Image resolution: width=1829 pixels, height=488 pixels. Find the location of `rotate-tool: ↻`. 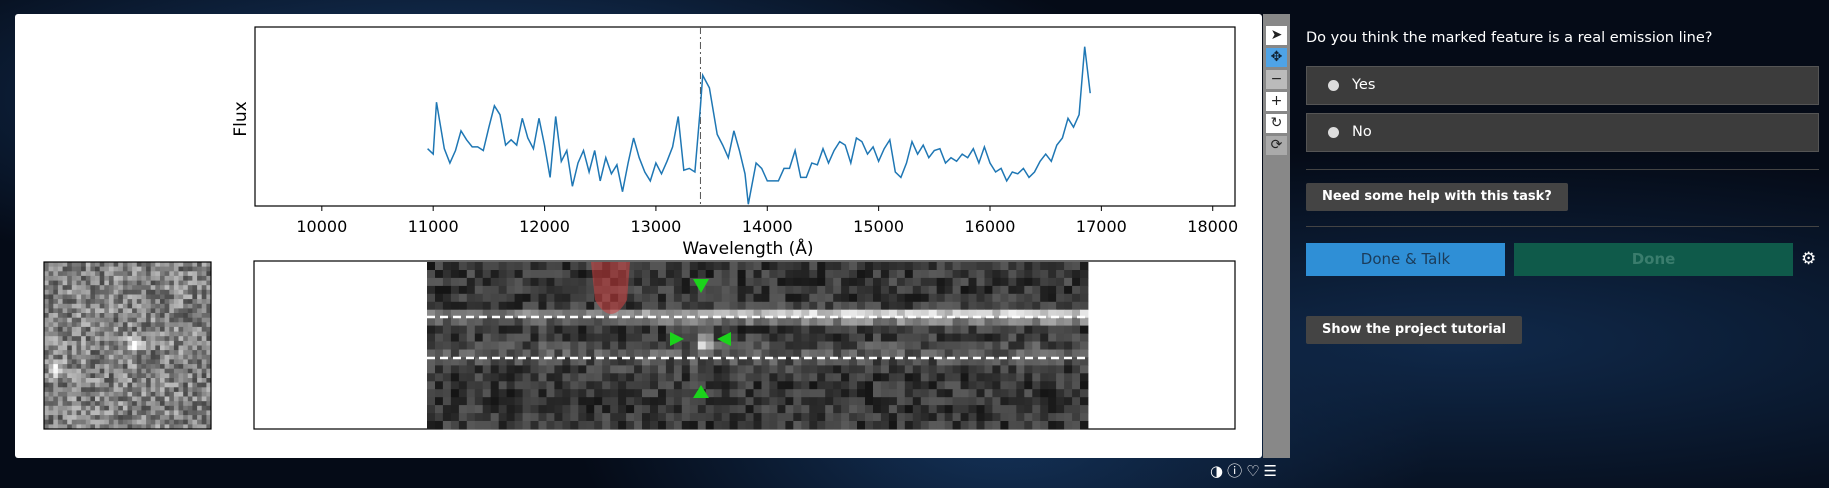

rotate-tool: ↻ is located at coordinates (1276, 123).